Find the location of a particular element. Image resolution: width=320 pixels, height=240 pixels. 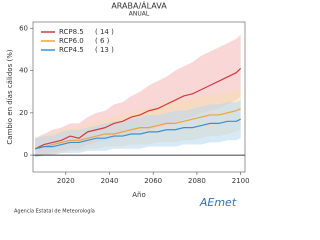

legend-label: RCP4.5 is located at coordinates (71, 50).